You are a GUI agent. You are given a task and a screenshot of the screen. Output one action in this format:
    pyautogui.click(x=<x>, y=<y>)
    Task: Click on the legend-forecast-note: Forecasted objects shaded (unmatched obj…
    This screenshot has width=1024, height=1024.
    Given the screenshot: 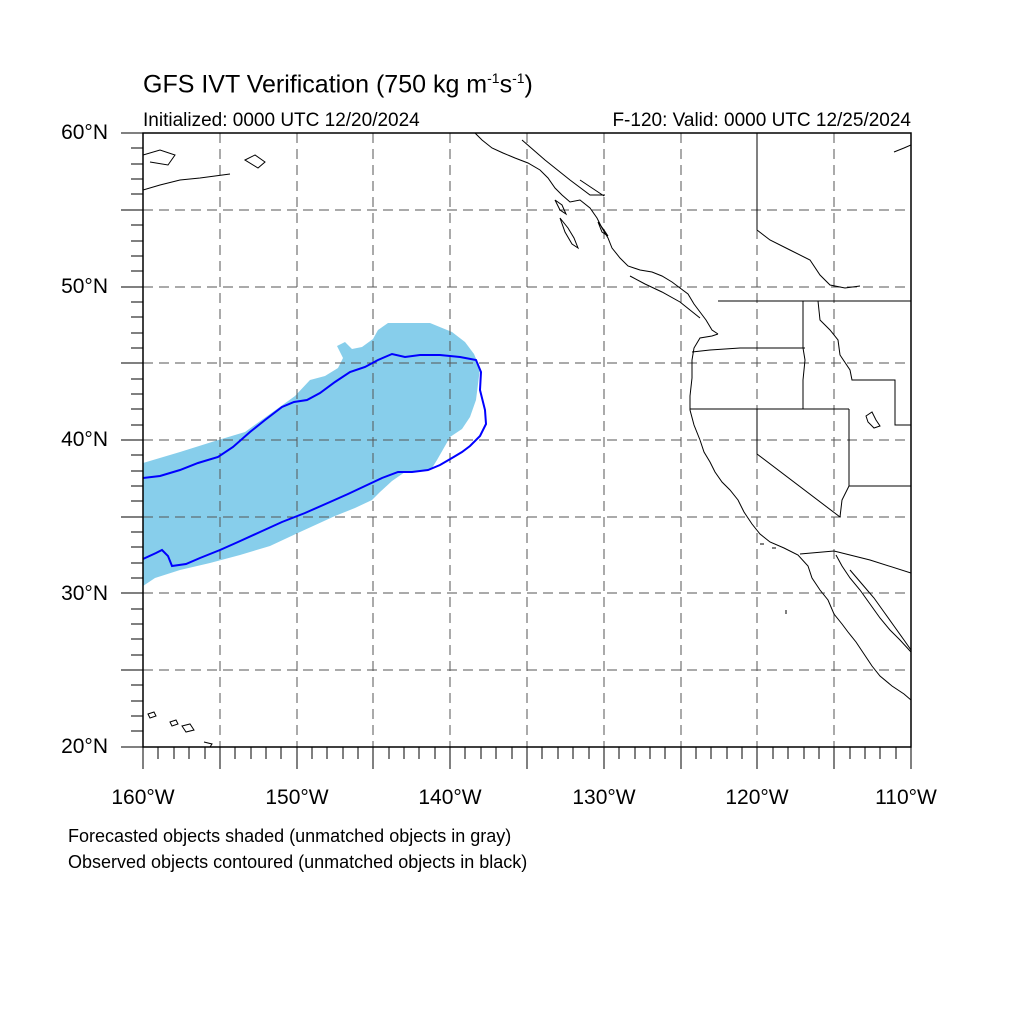 What is the action you would take?
    pyautogui.click(x=290, y=836)
    